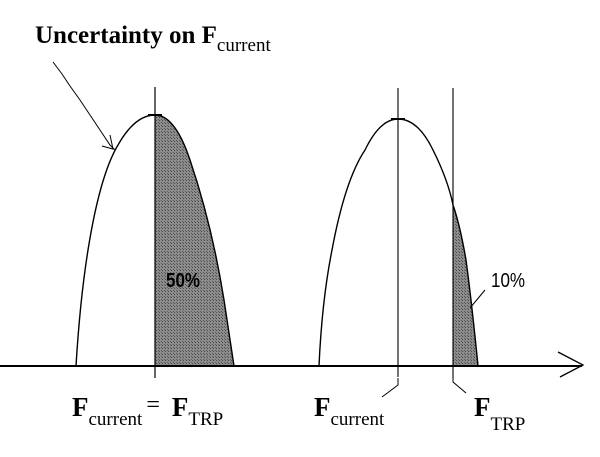 The image size is (600, 457). I want to click on equals-sign: =, so click(153, 405).